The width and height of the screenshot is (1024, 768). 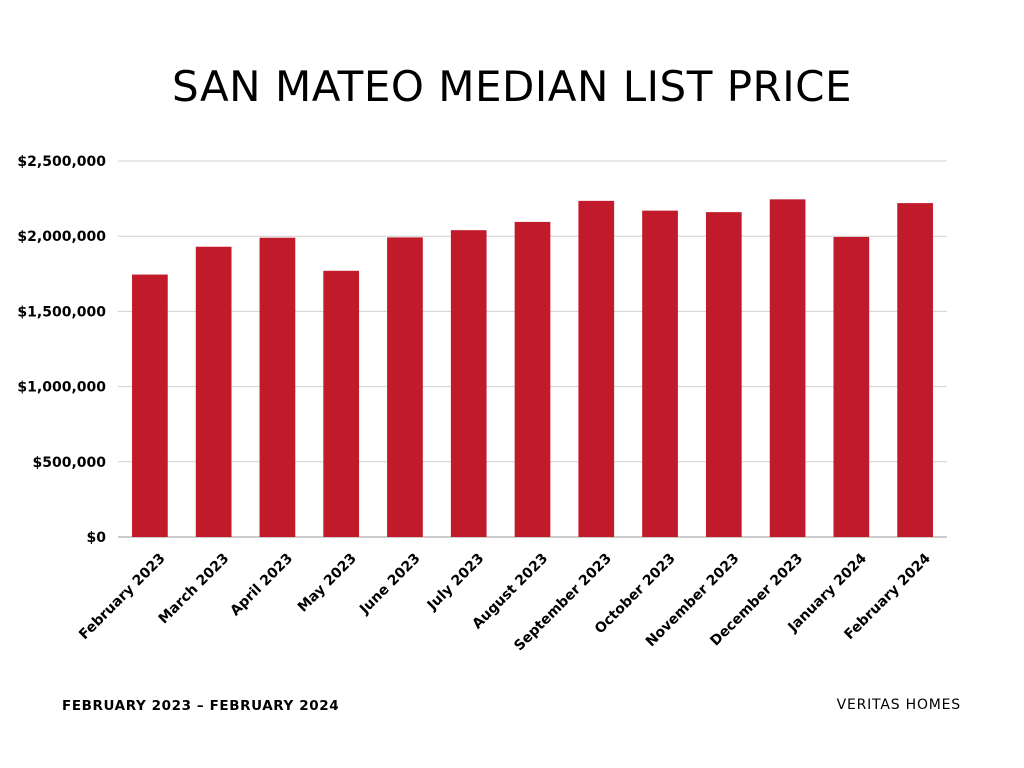 What do you see at coordinates (69, 463) in the screenshot?
I see `y-tick-label: $500,000` at bounding box center [69, 463].